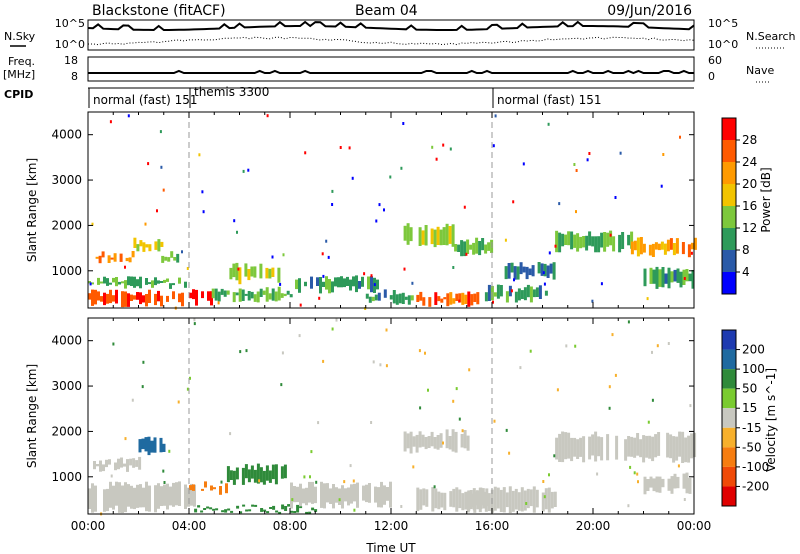 The height and width of the screenshot is (554, 800). I want to click on colorbar-swatch, so click(729, 283).